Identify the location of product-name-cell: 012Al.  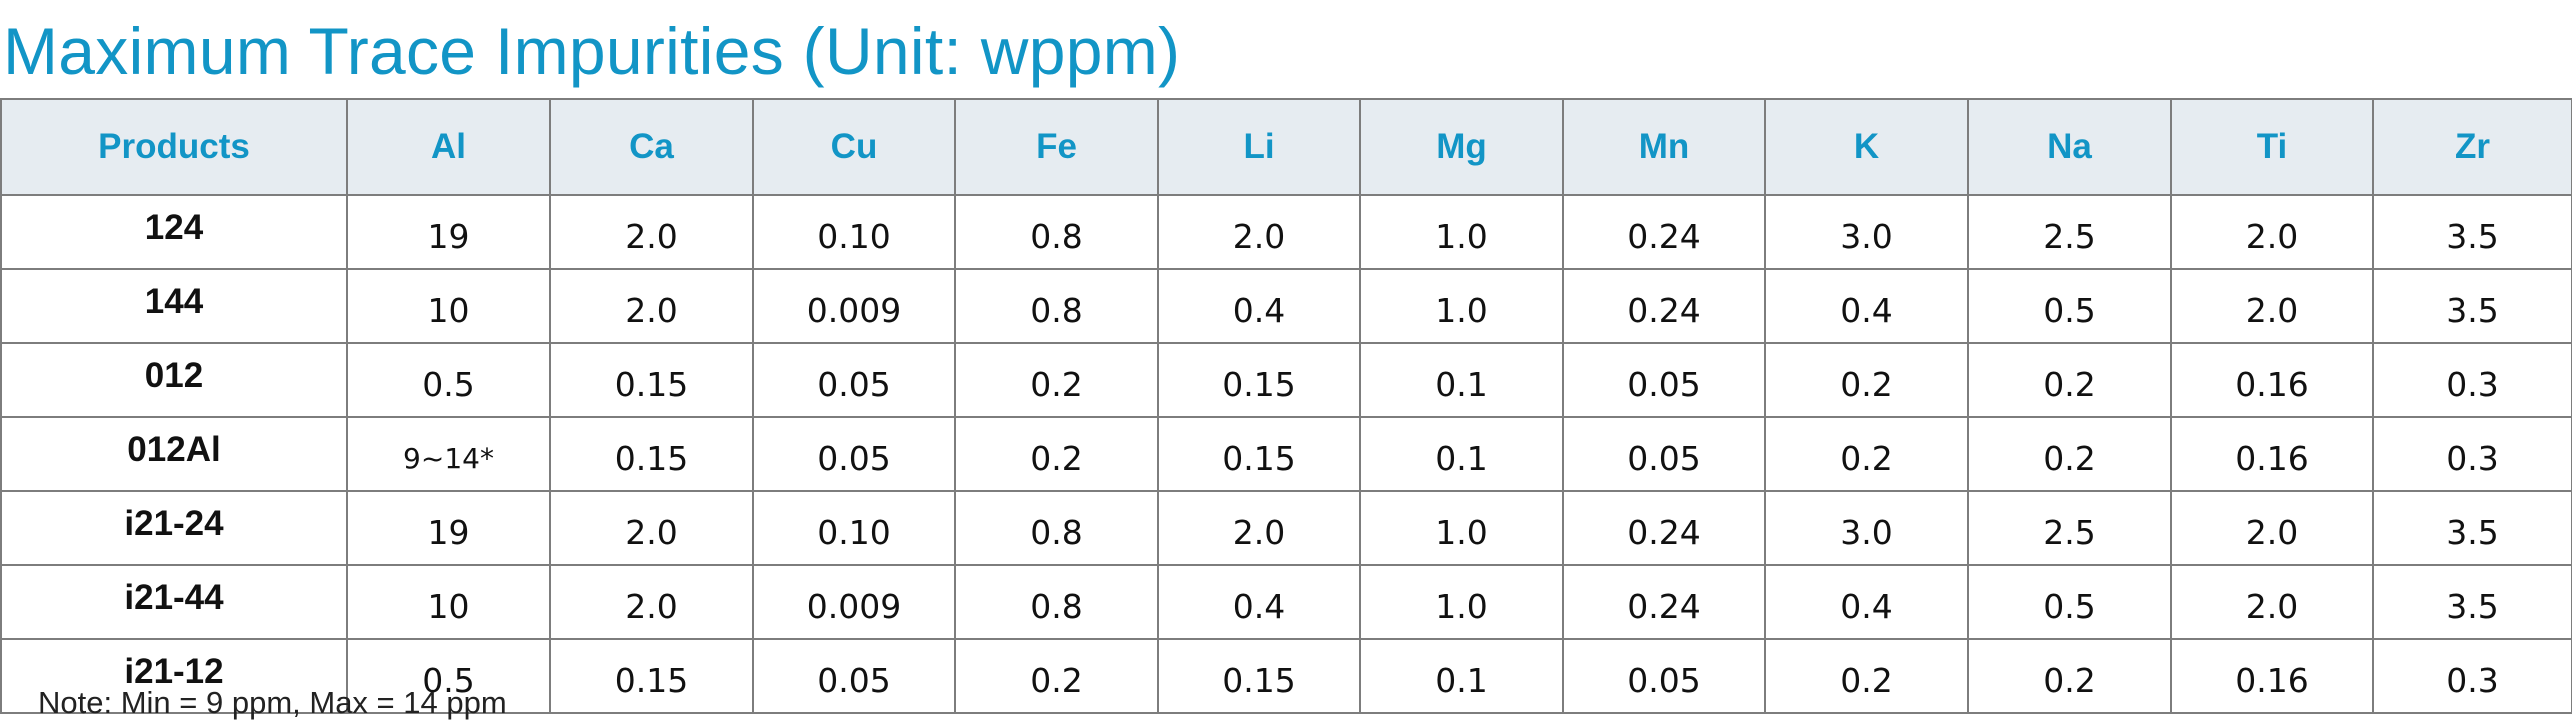
(174, 454).